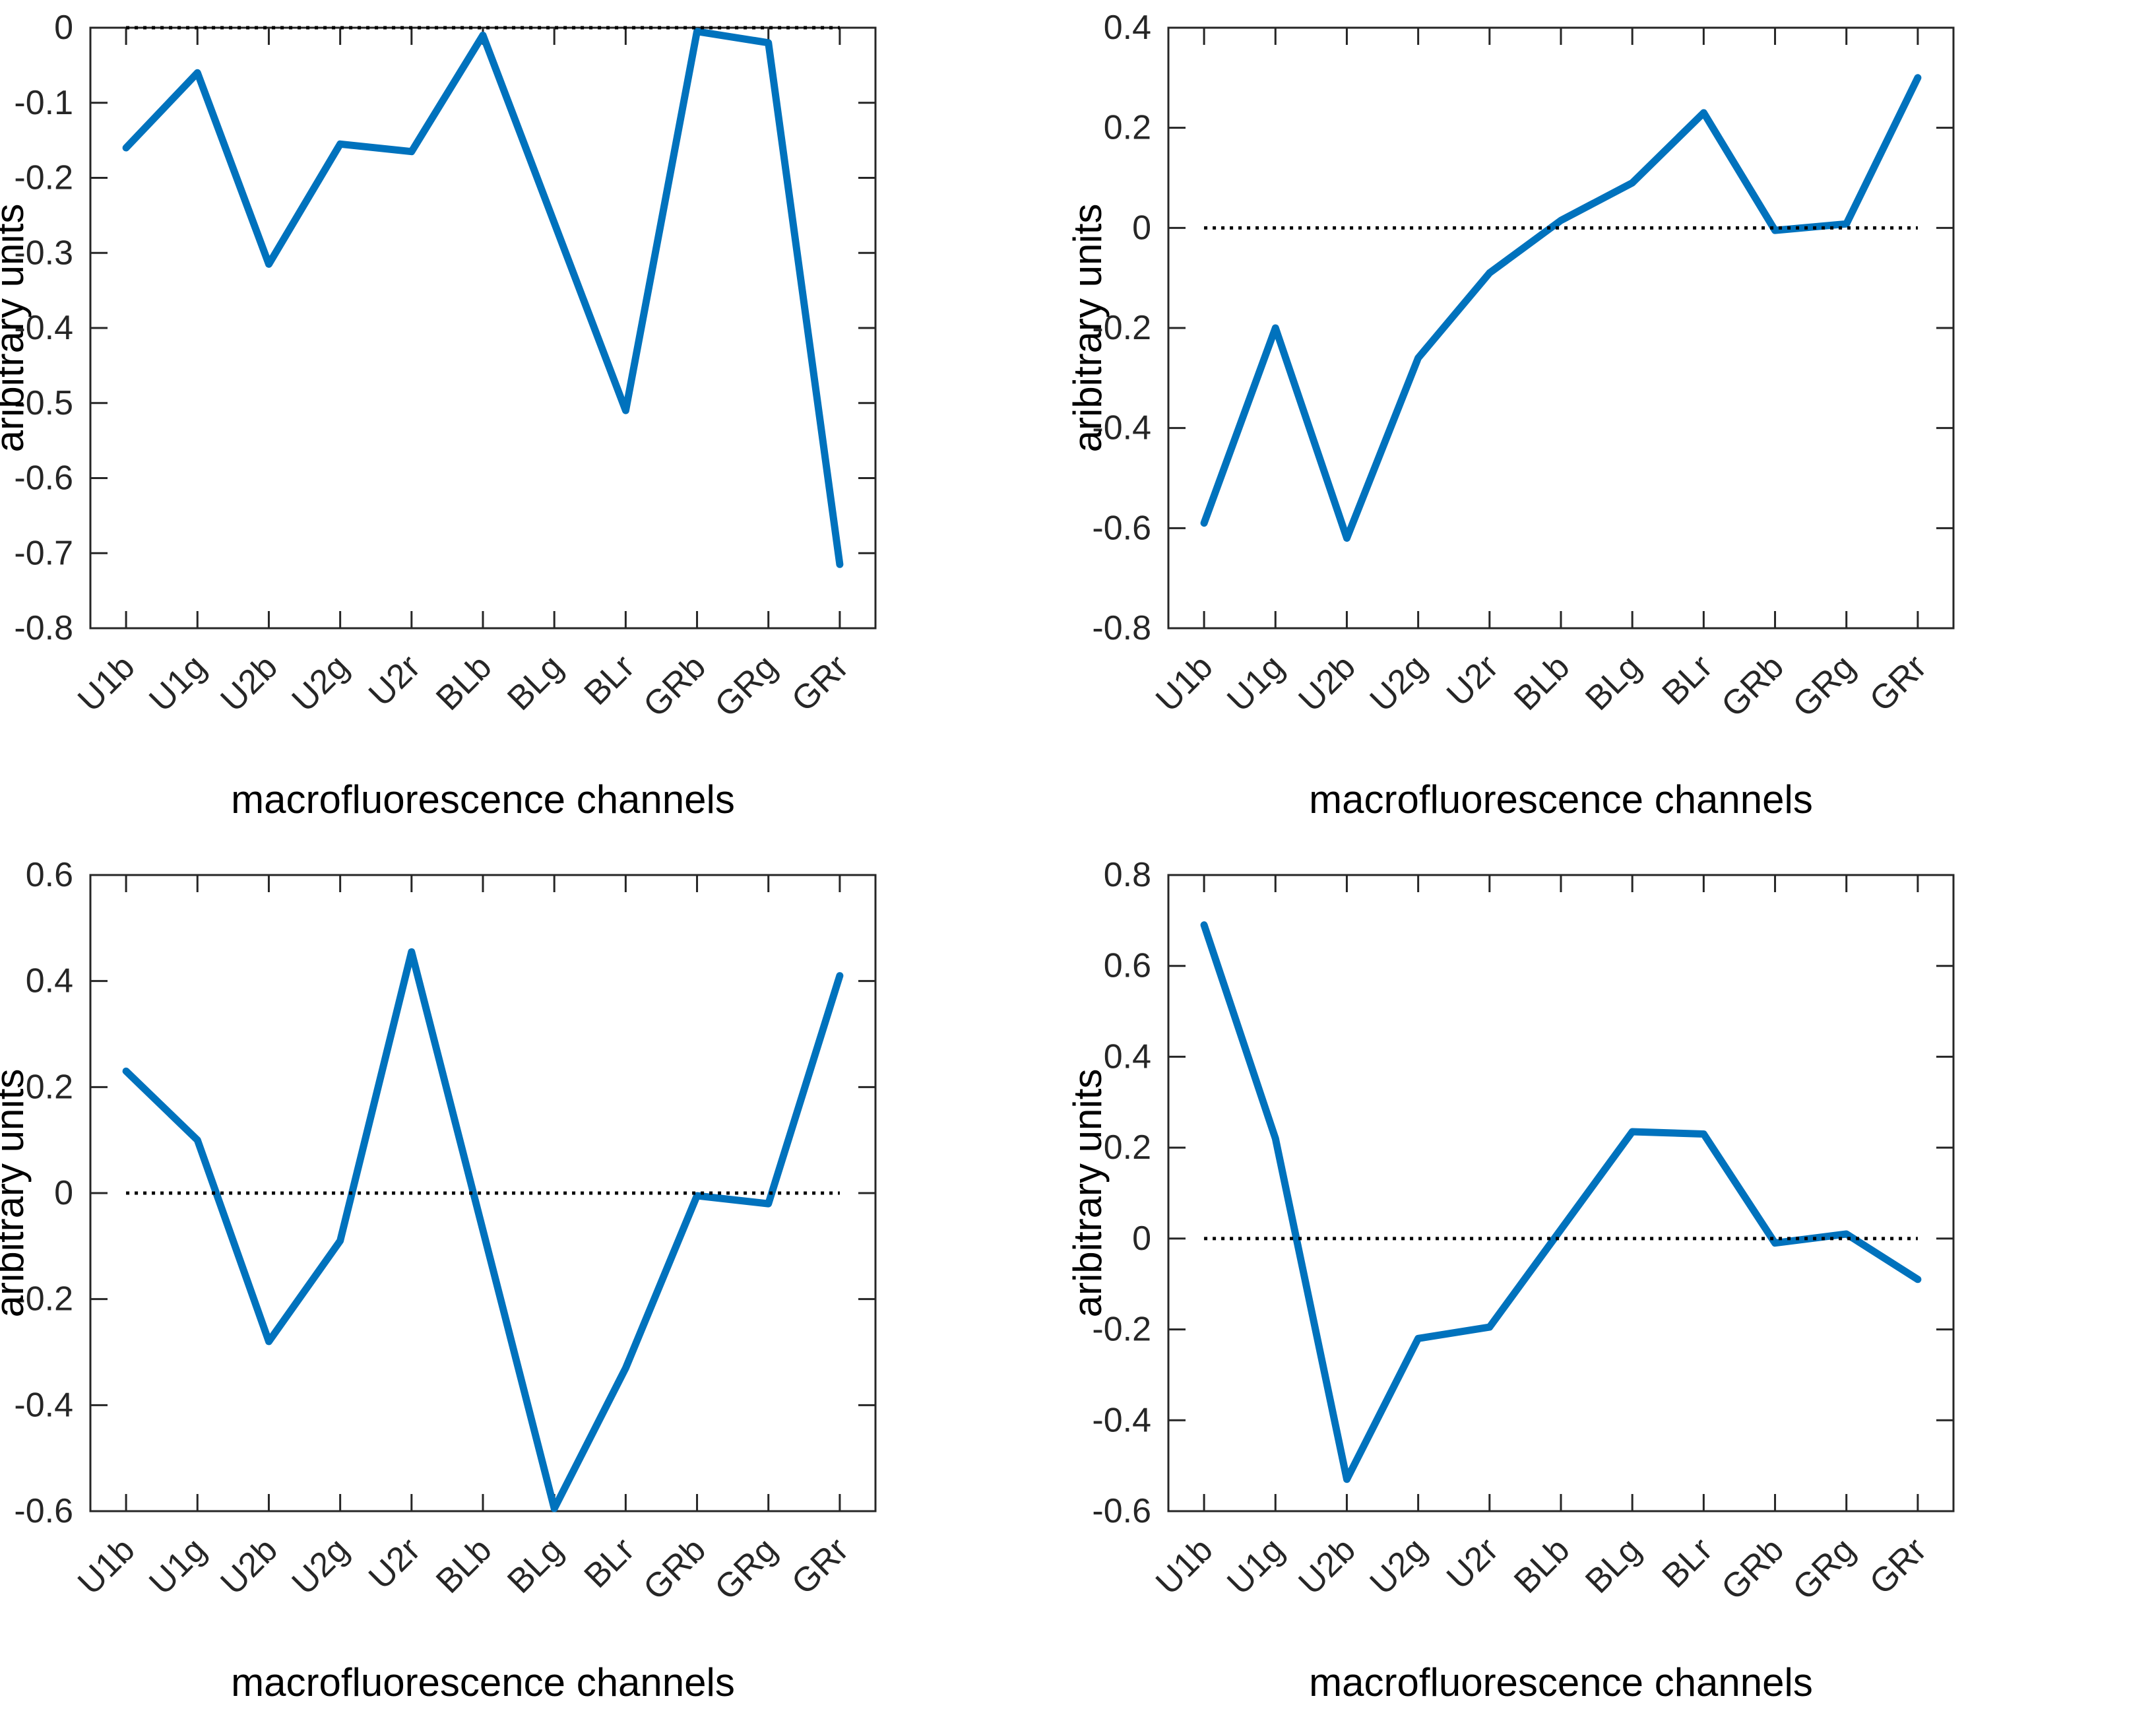 This screenshot has width=2156, height=1721. What do you see at coordinates (43, 253) in the screenshot?
I see `y-tick-label: -0.3` at bounding box center [43, 253].